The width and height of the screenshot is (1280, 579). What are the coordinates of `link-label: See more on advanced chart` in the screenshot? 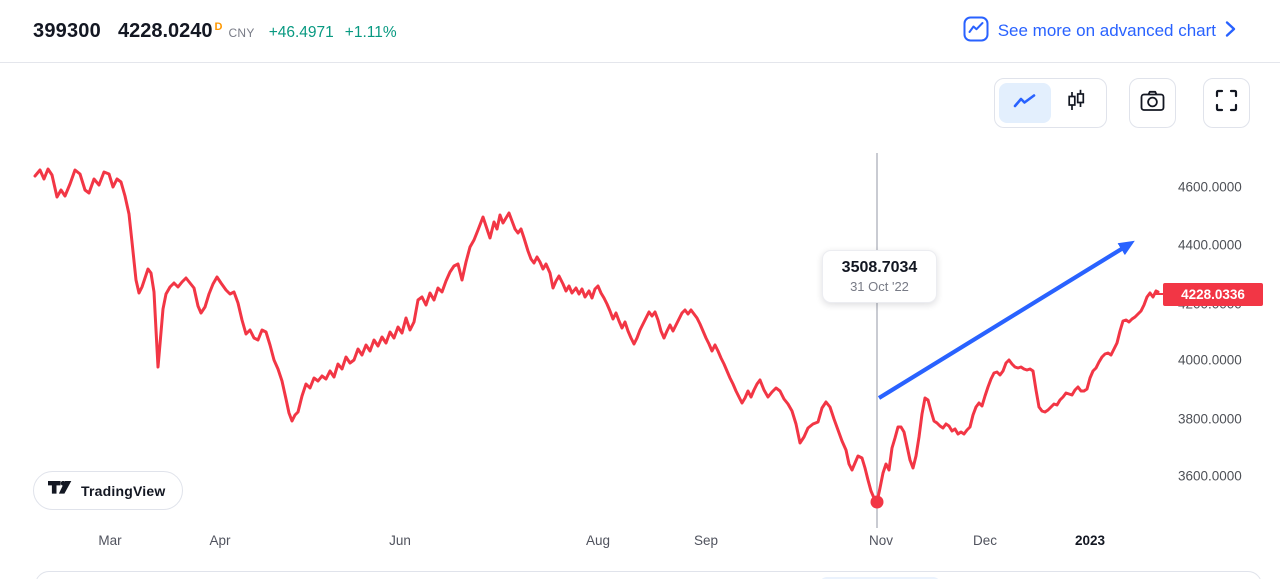 It's located at (1106, 30).